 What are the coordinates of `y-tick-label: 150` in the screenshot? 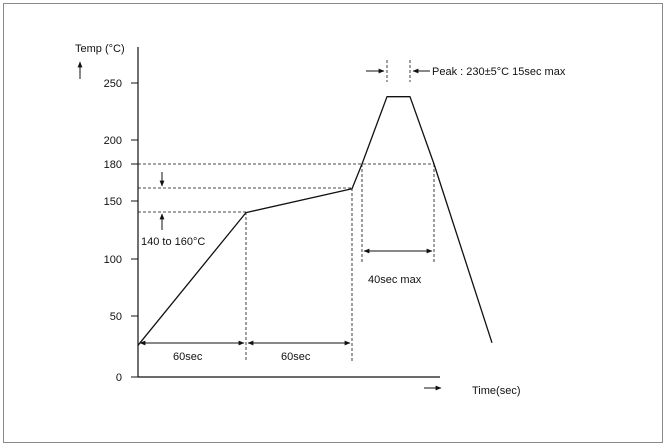 It's located at (113, 202).